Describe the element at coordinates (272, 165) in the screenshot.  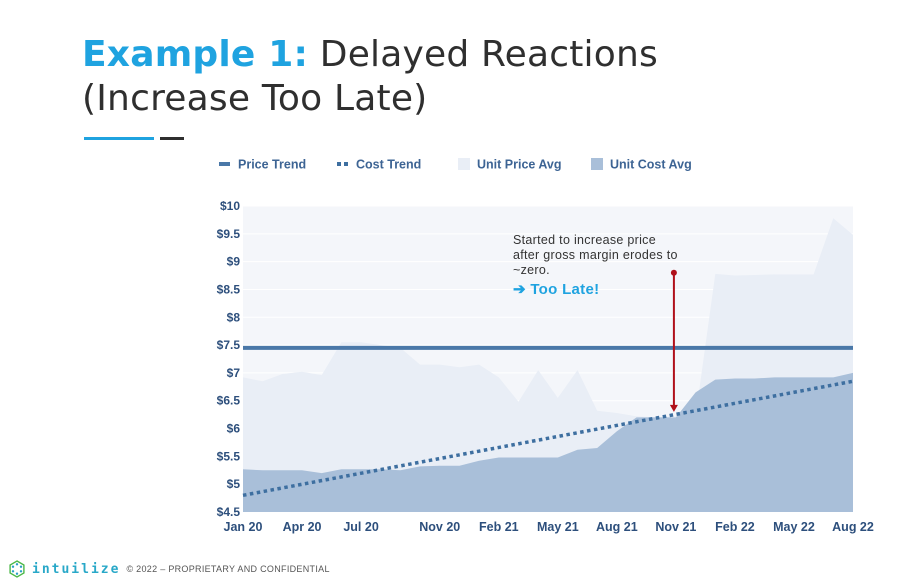
I see `legend-label: Price Trend` at that location.